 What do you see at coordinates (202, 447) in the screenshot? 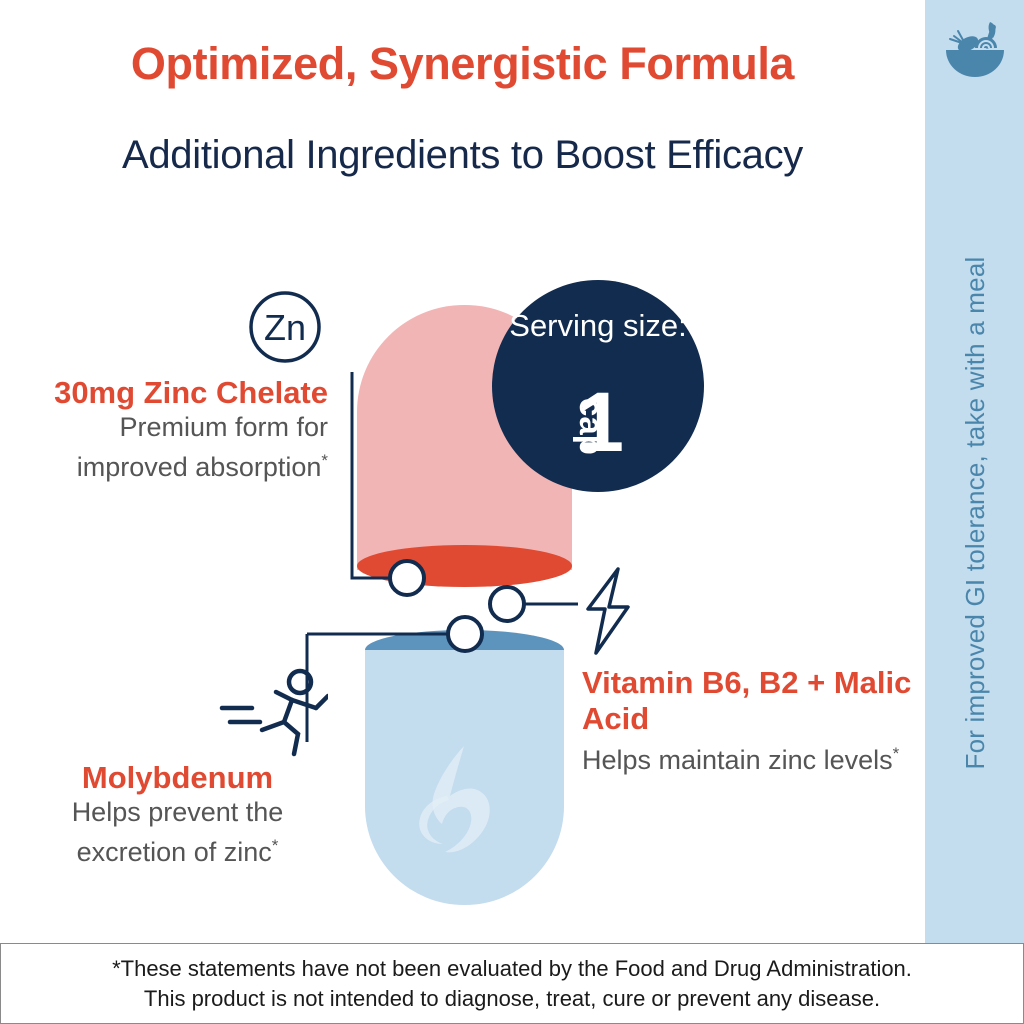
I see `ingredient-subtext-zinc-text: Premium form for improved absorption` at bounding box center [202, 447].